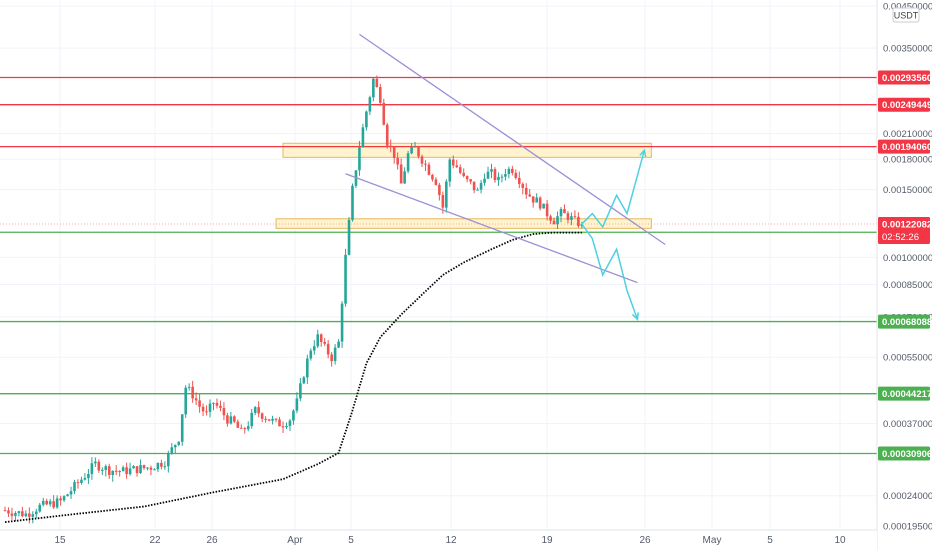 This screenshot has height=555, width=932. I want to click on currency-tag: USDT, so click(906, 16).